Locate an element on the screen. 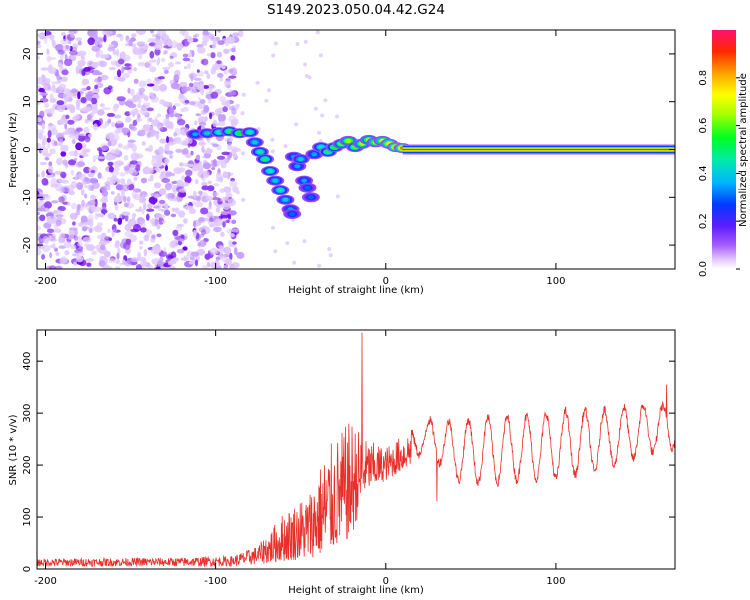  snr-ytick-label: 300 is located at coordinates (27, 413).